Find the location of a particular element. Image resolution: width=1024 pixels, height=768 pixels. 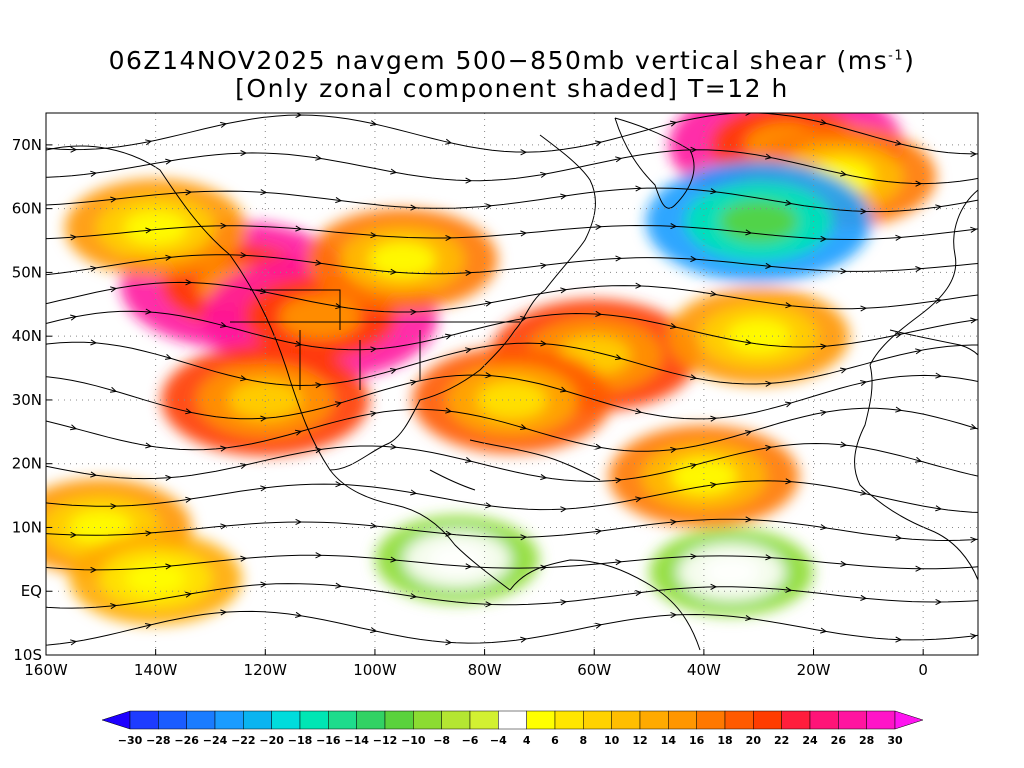

colorbar-label: 18 is located at coordinates (724, 740).